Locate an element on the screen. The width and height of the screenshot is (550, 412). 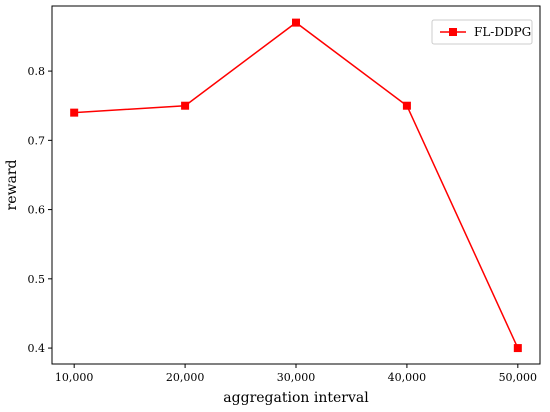
y-axis-label: reward is located at coordinates (12, 184).